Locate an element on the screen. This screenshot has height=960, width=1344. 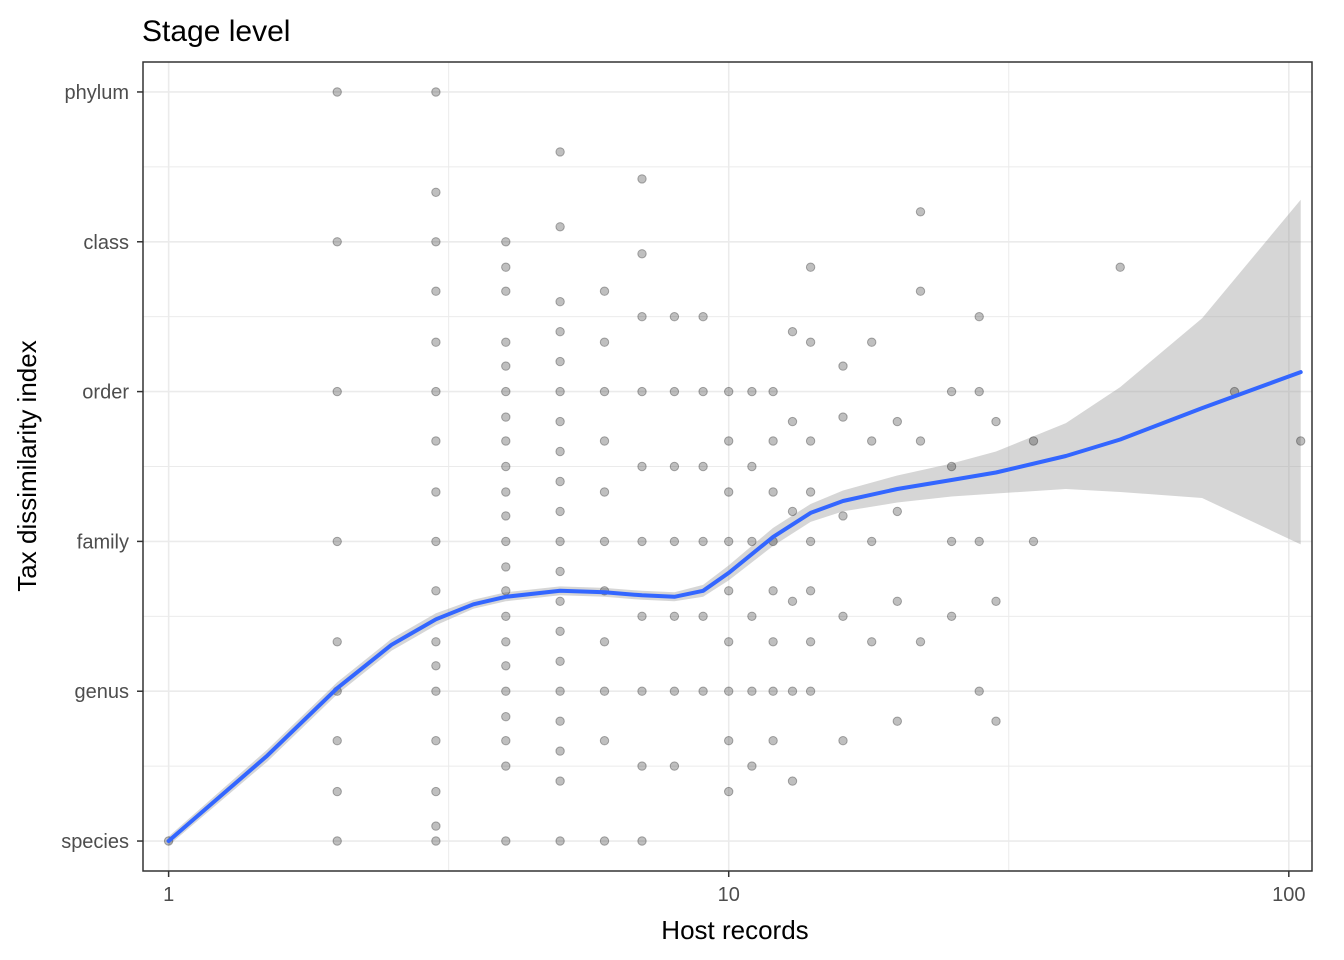
x-tick-label: 1 is located at coordinates (168, 895).